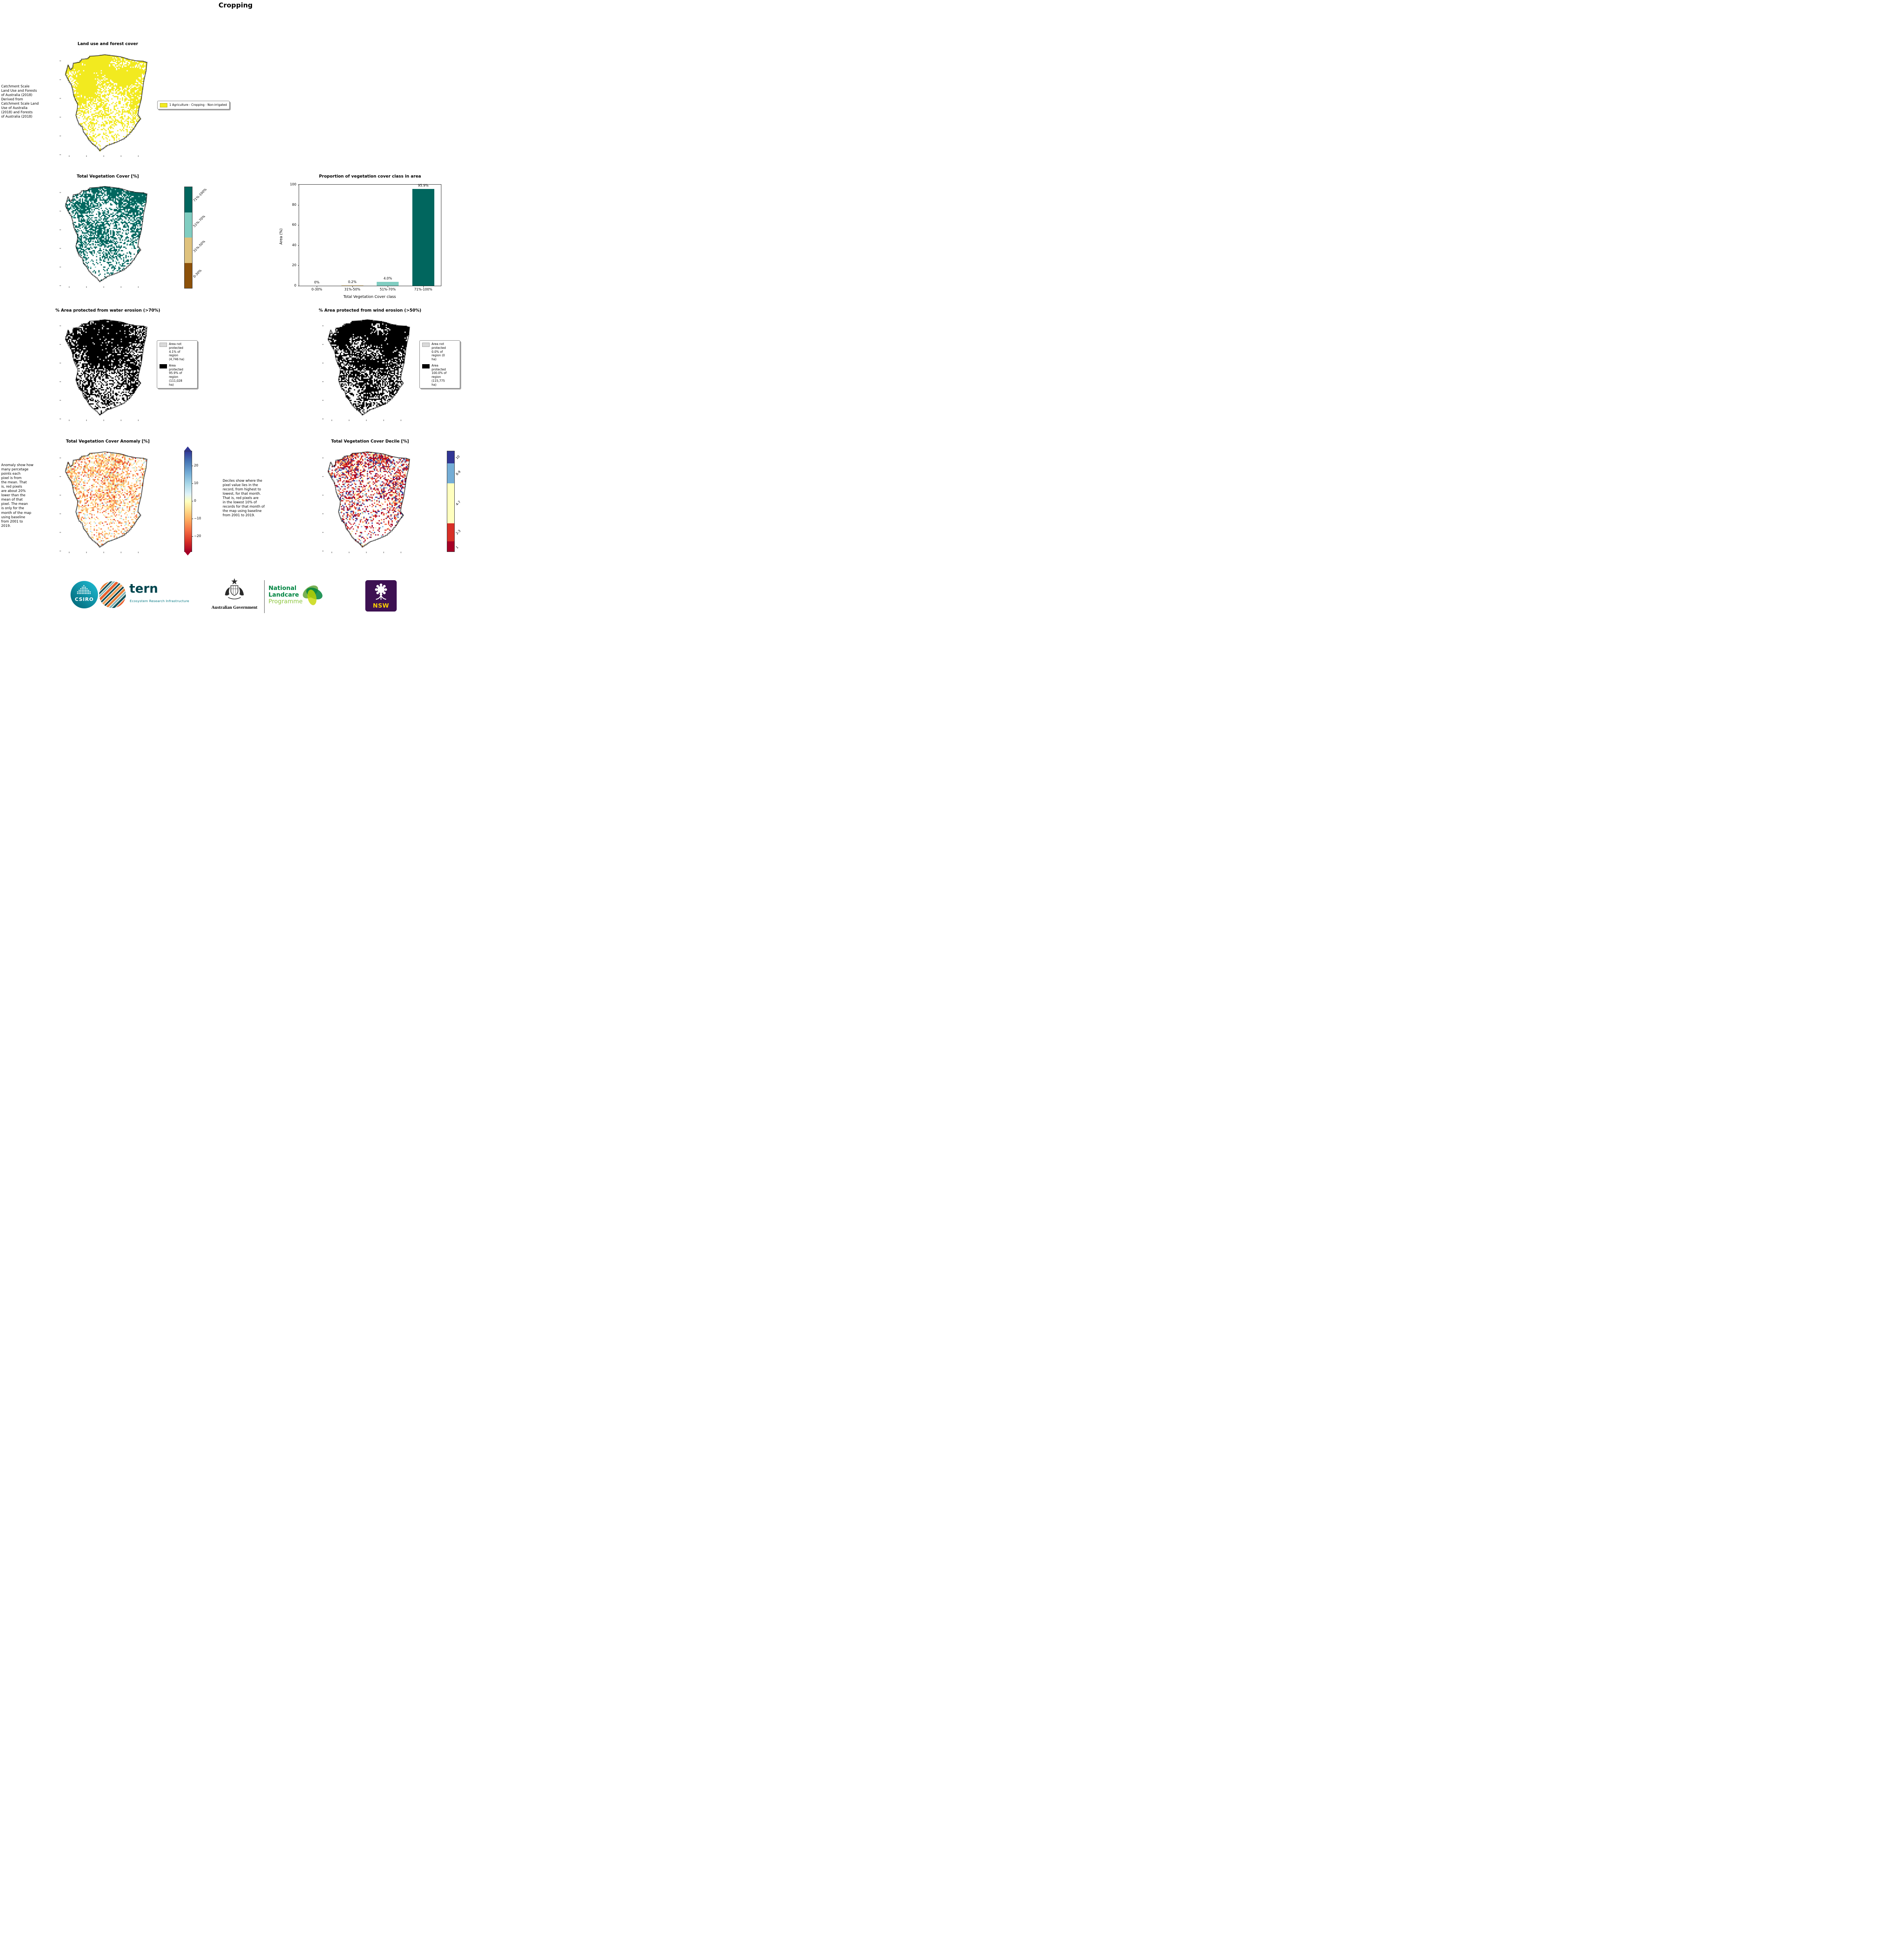  Describe the element at coordinates (197, 518) in the screenshot. I see `anomaly-colorbar-tick: −10` at that location.